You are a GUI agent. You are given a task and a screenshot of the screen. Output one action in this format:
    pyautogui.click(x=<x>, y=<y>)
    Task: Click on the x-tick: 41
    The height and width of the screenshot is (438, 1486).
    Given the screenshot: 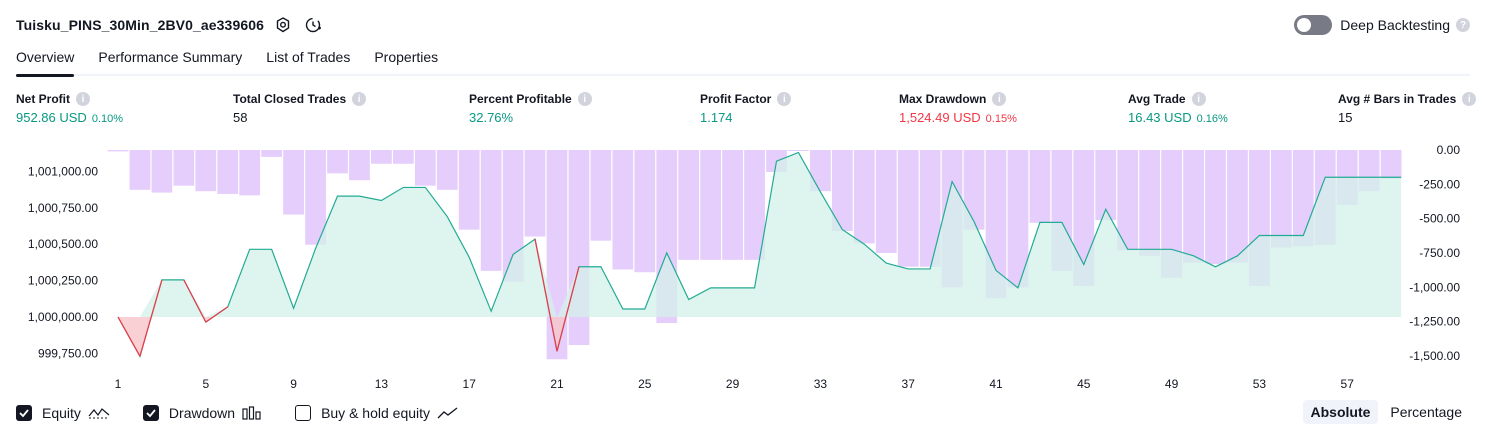 What is the action you would take?
    pyautogui.click(x=996, y=383)
    